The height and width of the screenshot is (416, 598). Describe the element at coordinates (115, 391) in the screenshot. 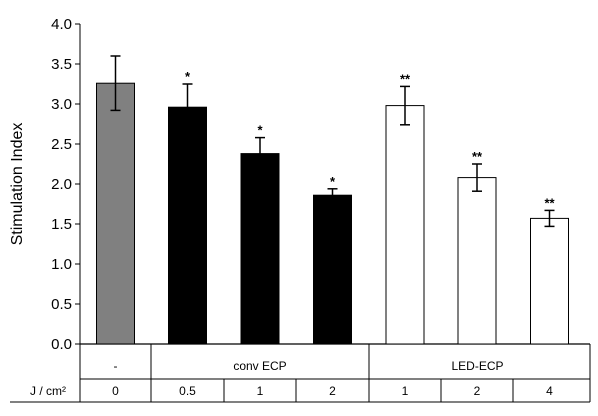

I see `dose-label: 0` at that location.